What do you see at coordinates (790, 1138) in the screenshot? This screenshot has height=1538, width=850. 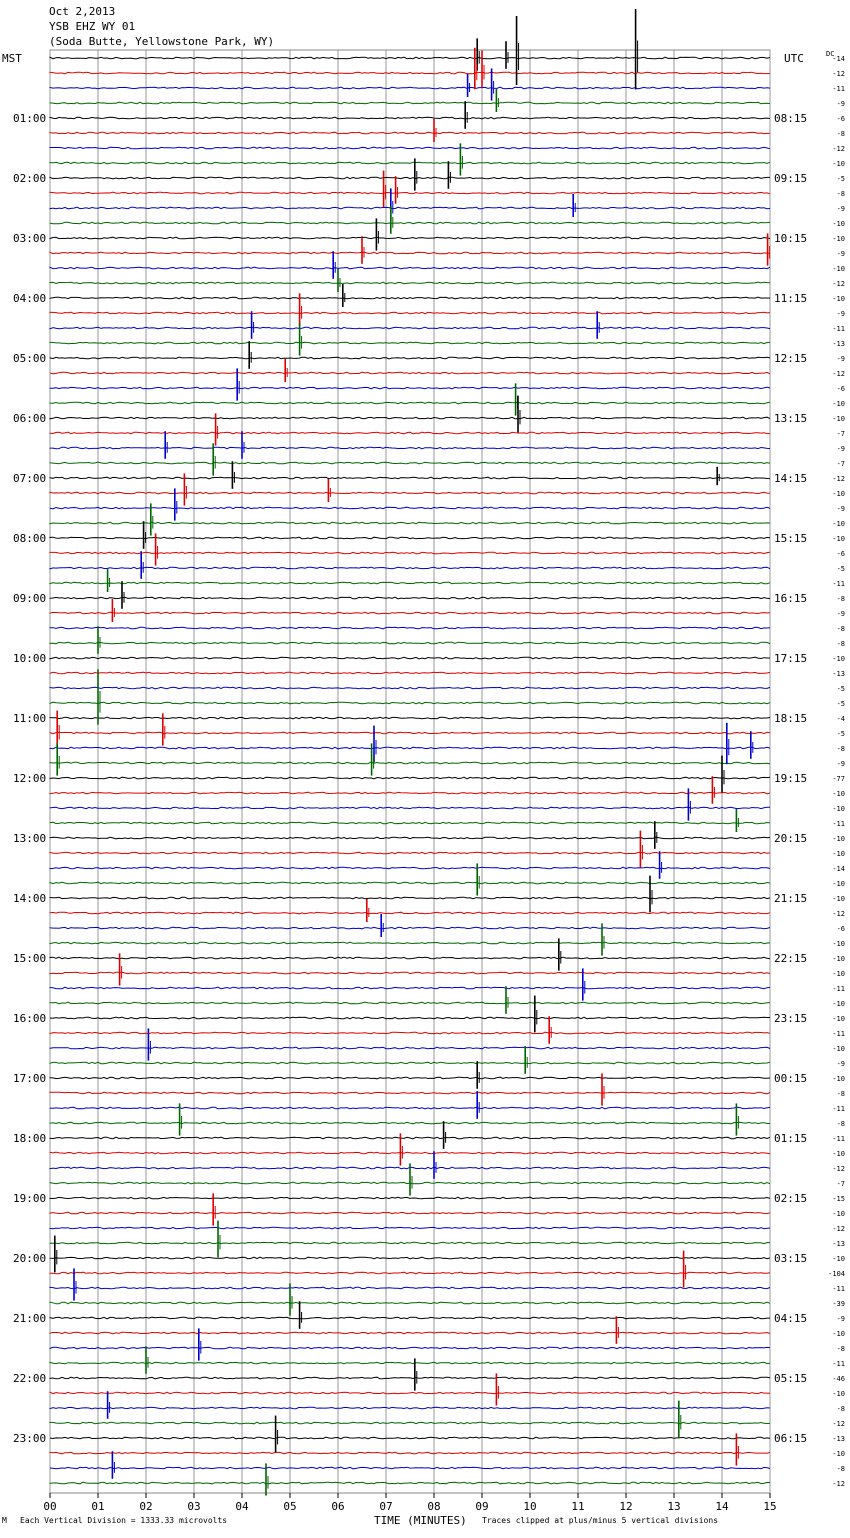 I see `right-hour-label: 01:15` at bounding box center [790, 1138].